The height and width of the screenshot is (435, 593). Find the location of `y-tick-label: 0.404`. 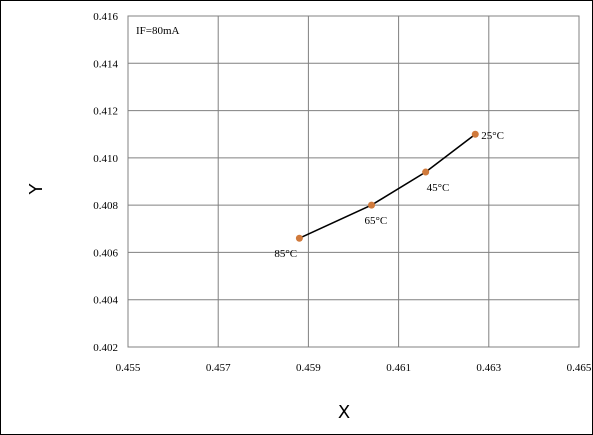

y-tick-label: 0.404 is located at coordinates (105, 301).